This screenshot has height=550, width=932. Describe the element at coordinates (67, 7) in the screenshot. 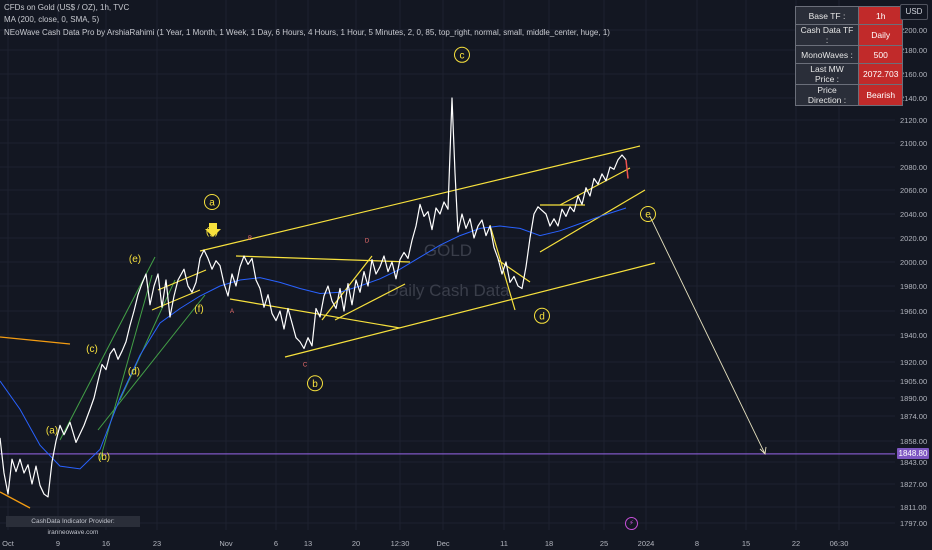

I see `chart-title: CFDs on Gold (US$ / OZ), 1h, TVC` at that location.